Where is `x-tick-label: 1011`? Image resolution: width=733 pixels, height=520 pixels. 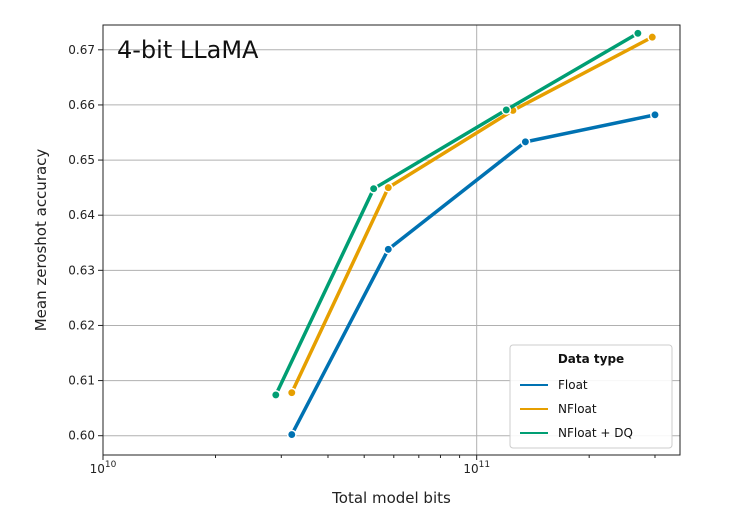
x-tick-label: 1011 is located at coordinates (476, 468).